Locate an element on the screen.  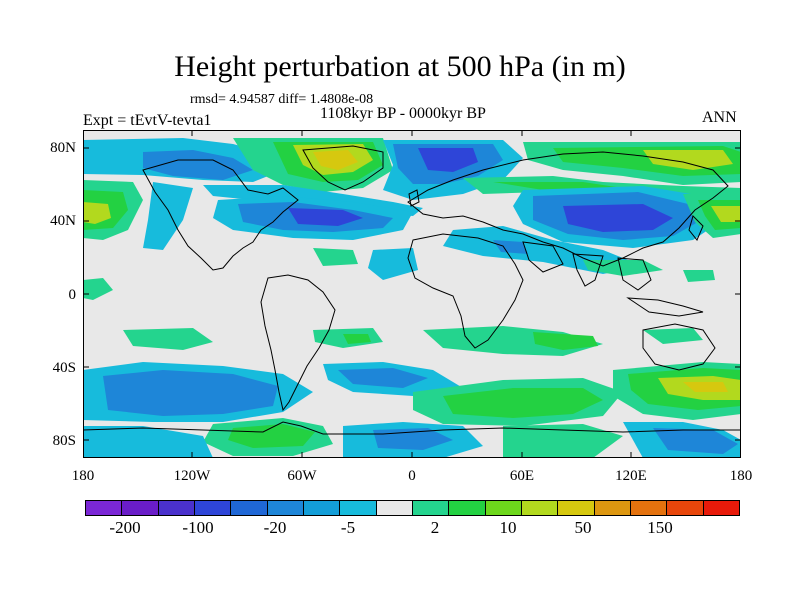
uk-coast is located at coordinates (414, 198).